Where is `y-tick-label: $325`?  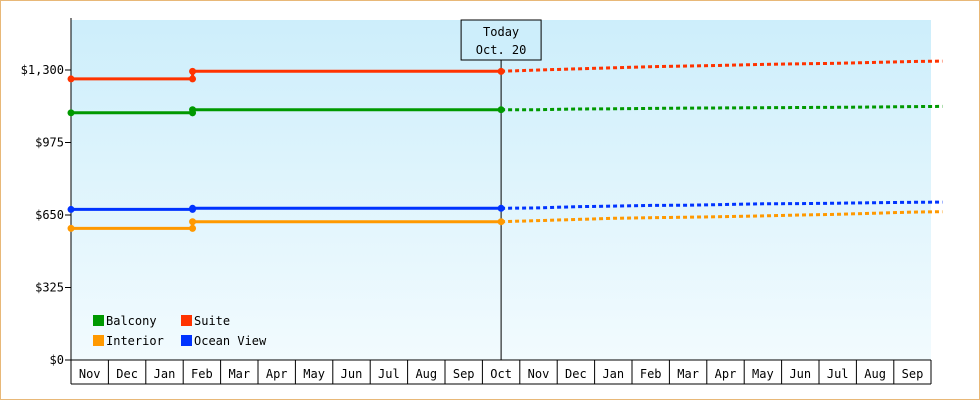 y-tick-label: $325 is located at coordinates (49, 288).